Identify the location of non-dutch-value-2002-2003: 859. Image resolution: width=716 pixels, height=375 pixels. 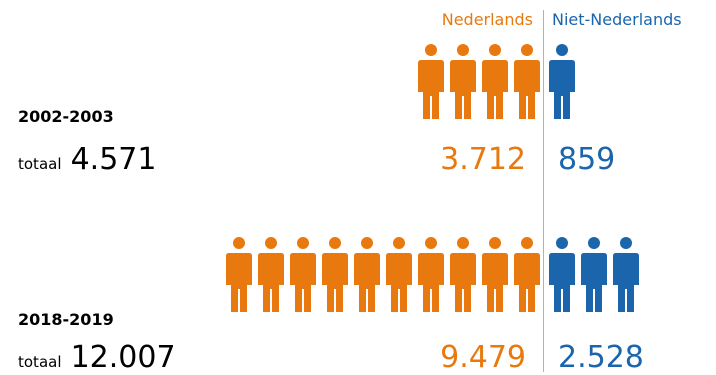
(587, 159).